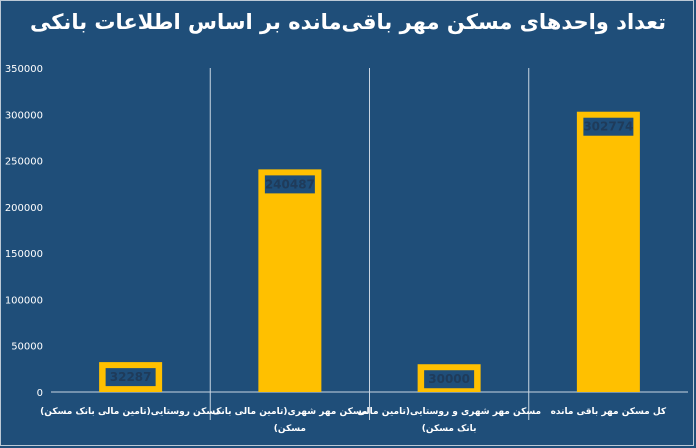 The height and width of the screenshot is (448, 696). I want to click on data-label: 30000, so click(449, 379).